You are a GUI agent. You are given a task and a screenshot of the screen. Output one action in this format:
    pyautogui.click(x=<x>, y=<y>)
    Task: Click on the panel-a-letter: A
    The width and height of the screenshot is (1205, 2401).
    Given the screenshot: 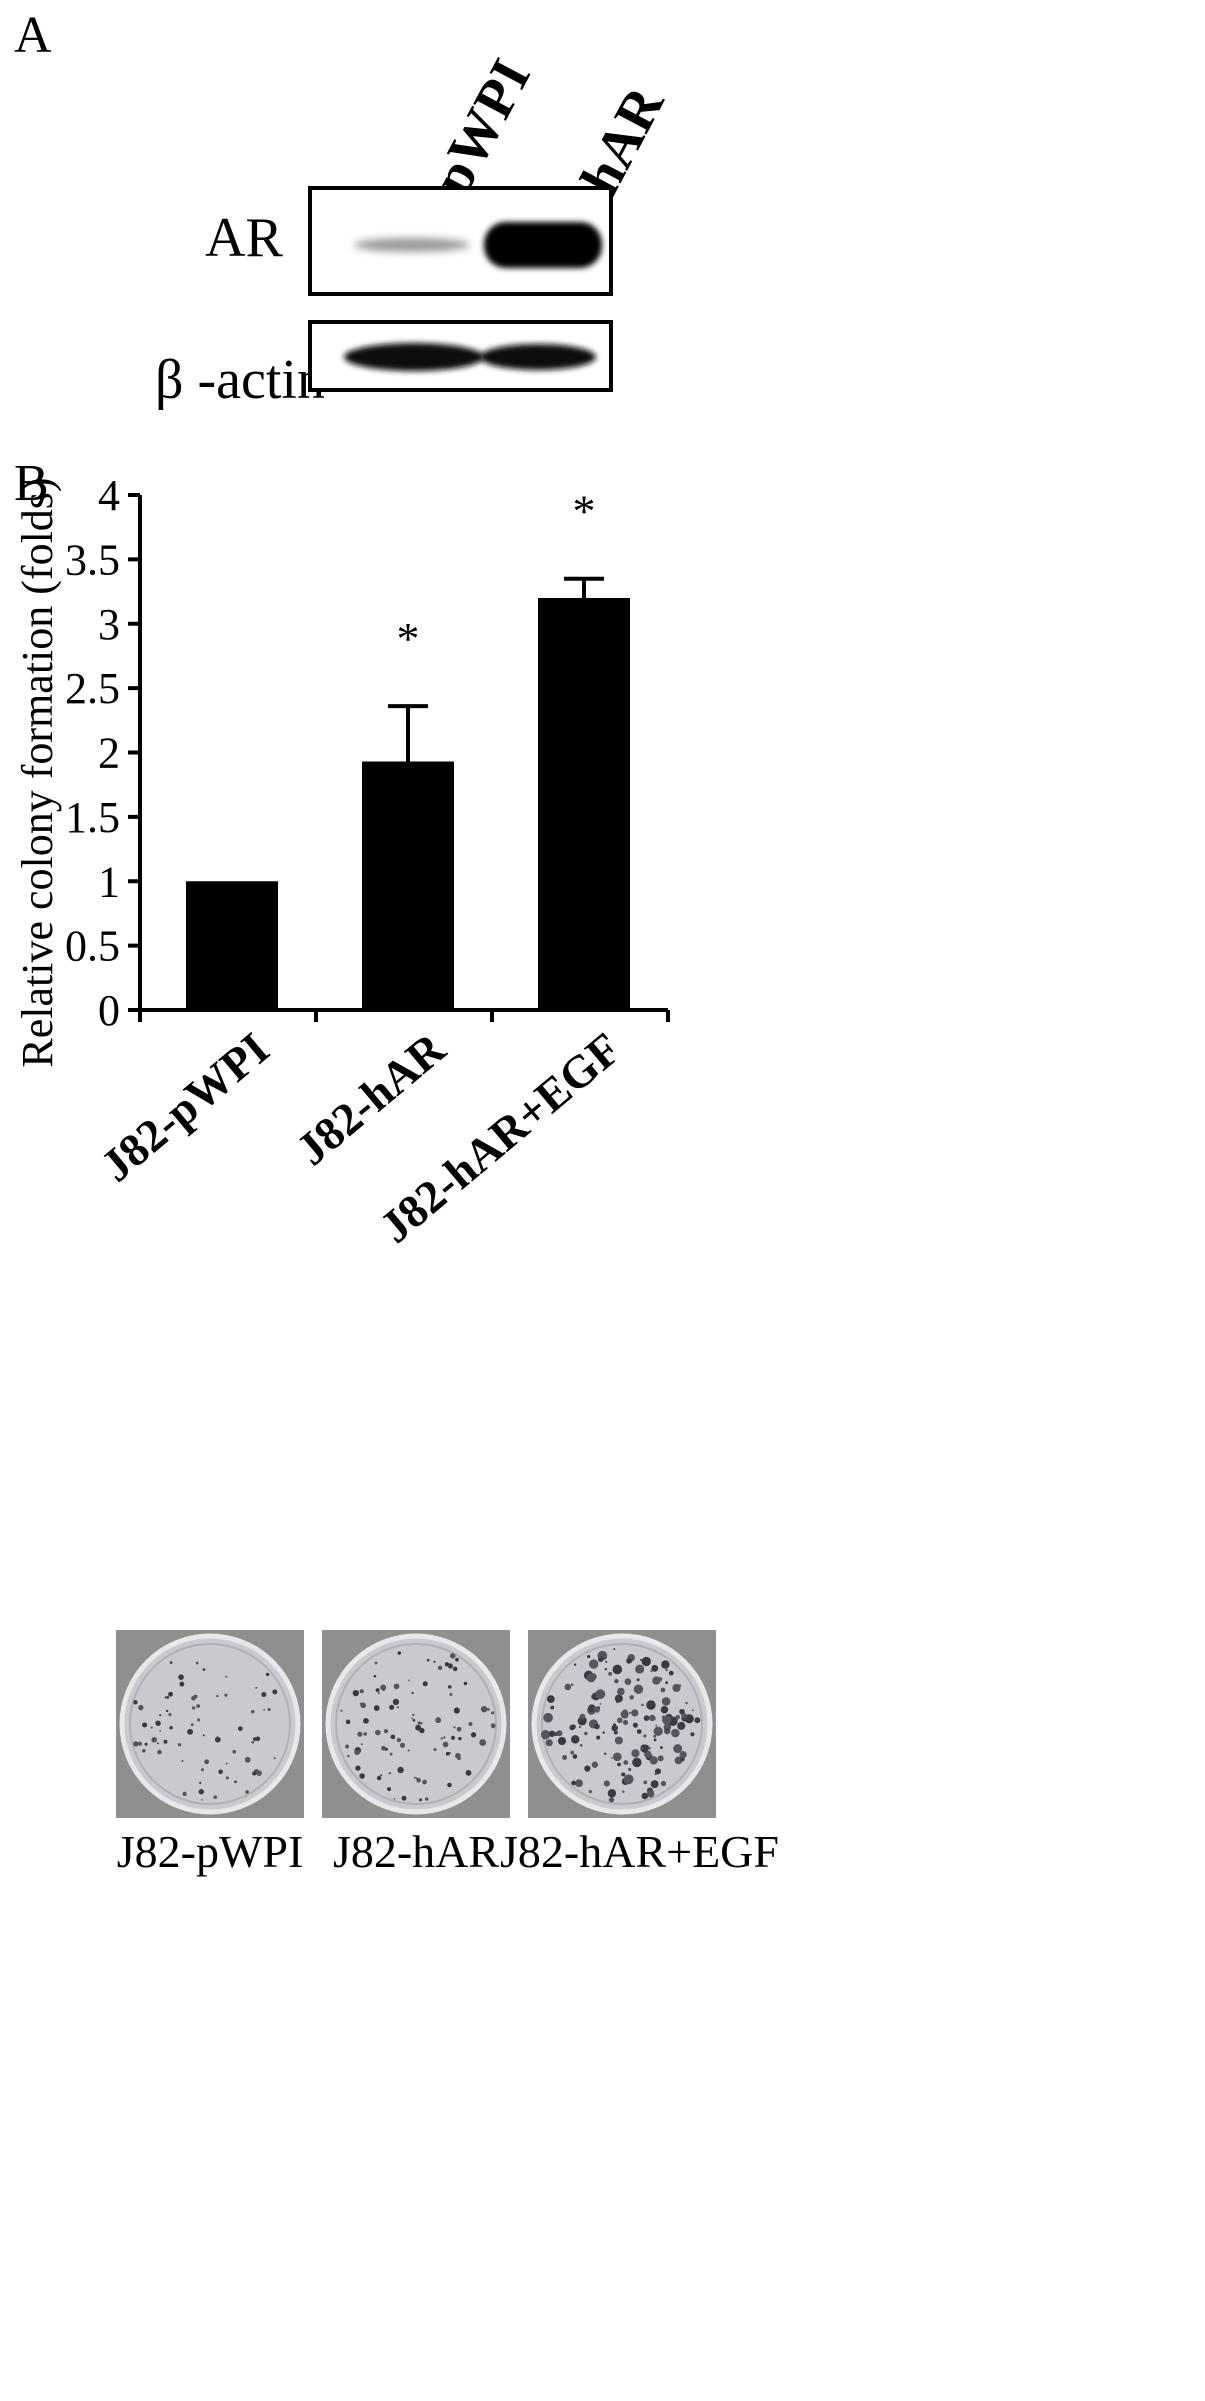 What is the action you would take?
    pyautogui.click(x=33, y=35)
    